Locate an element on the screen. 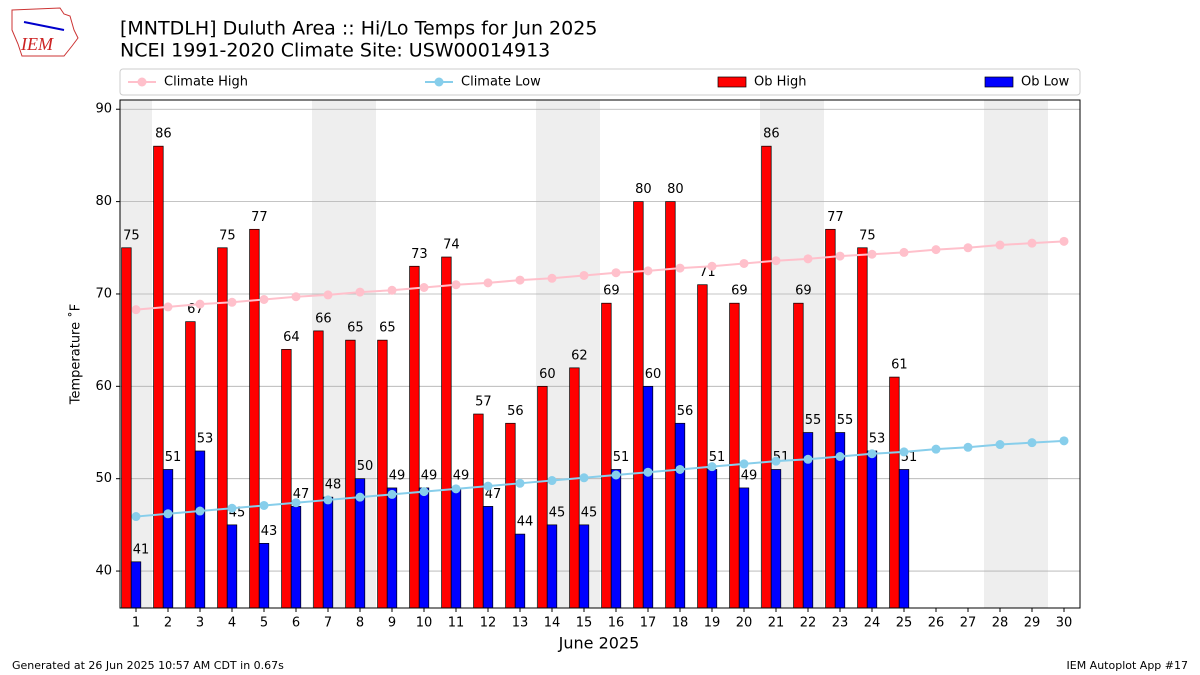  x-tick-label: 22 is located at coordinates (808, 623).